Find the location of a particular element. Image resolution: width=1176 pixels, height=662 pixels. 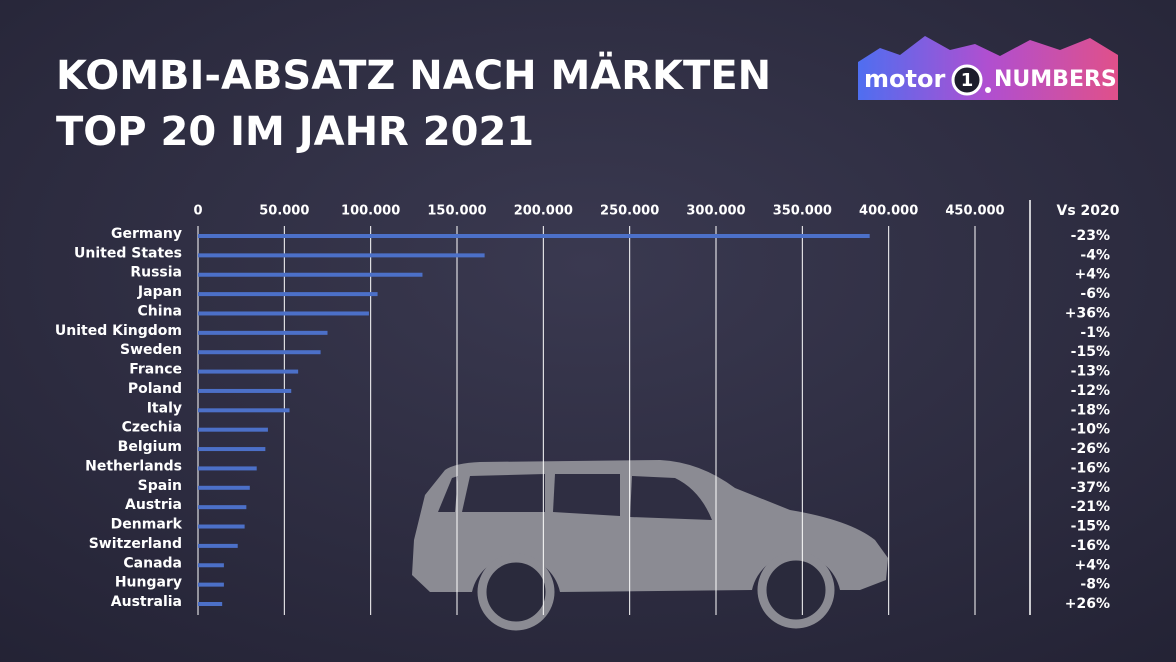

y-tick-label: Australia is located at coordinates (146, 602).